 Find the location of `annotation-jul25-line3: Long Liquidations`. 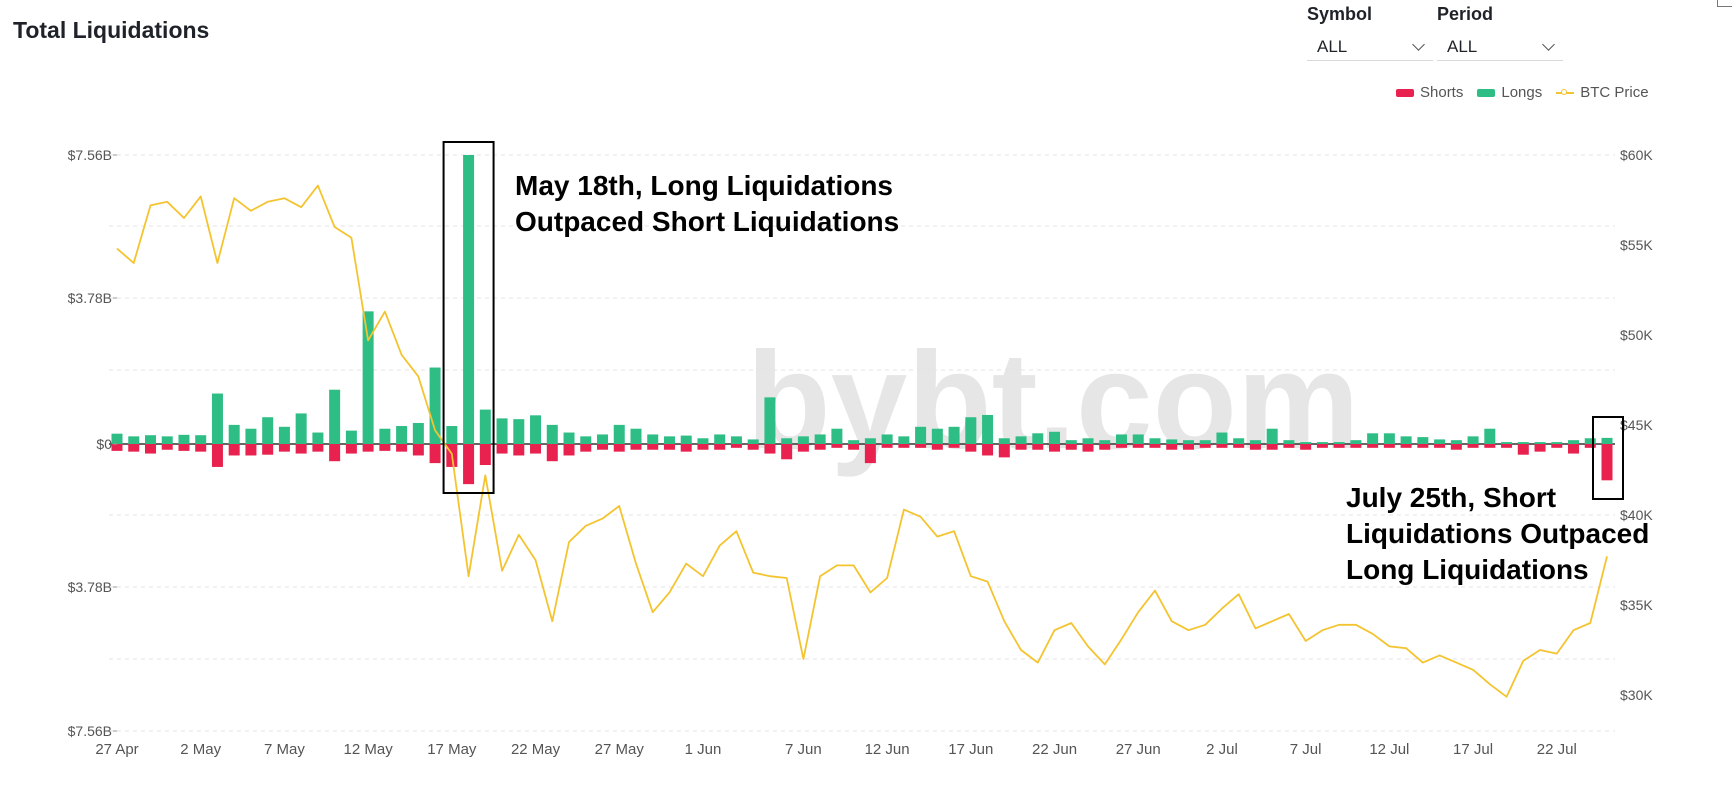

annotation-jul25-line3: Long Liquidations is located at coordinates (1467, 569).